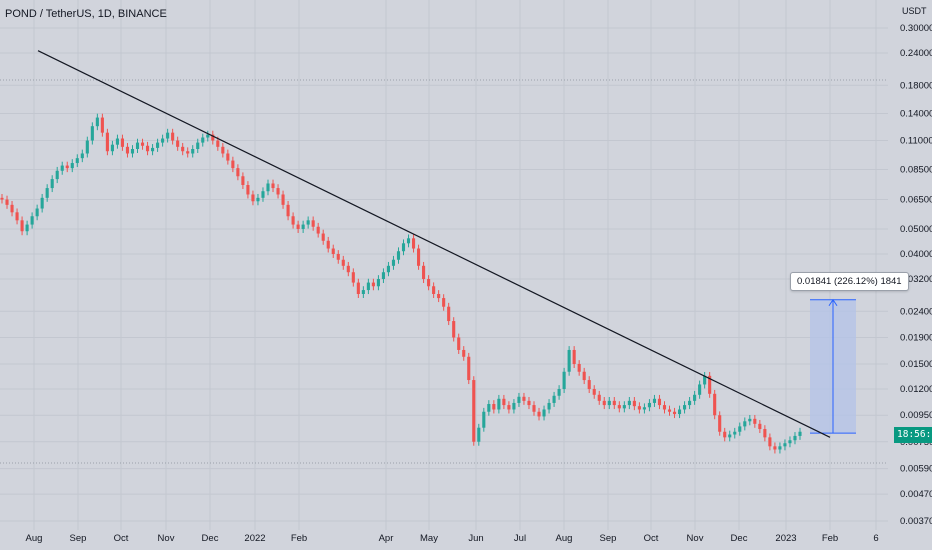 The height and width of the screenshot is (550, 932). Describe the element at coordinates (429, 538) in the screenshot. I see `x-tick-label: May` at that location.